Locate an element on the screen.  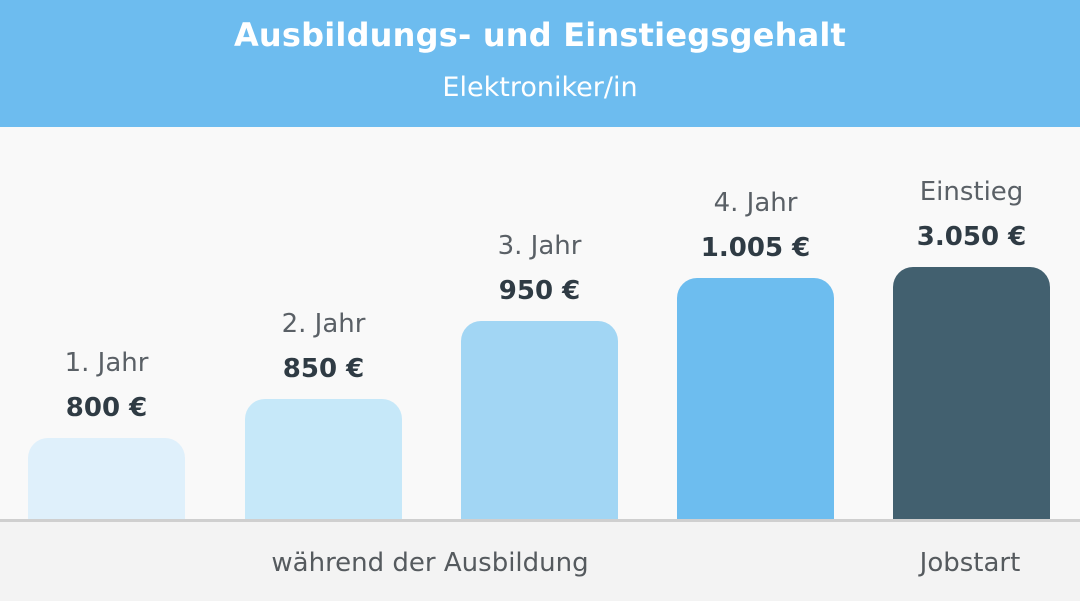
group-label-training: während der Ausbildung is located at coordinates (430, 563).